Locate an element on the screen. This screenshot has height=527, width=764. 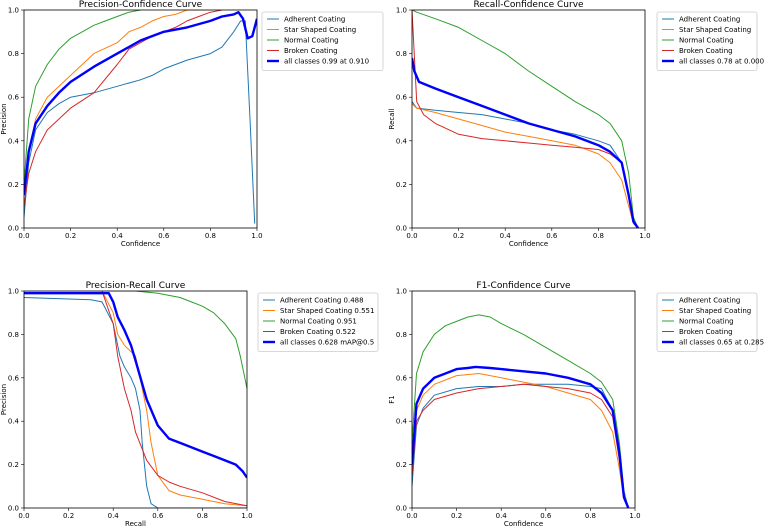
legend-label: all classes 0.99 at 0.910 is located at coordinates (326, 62).